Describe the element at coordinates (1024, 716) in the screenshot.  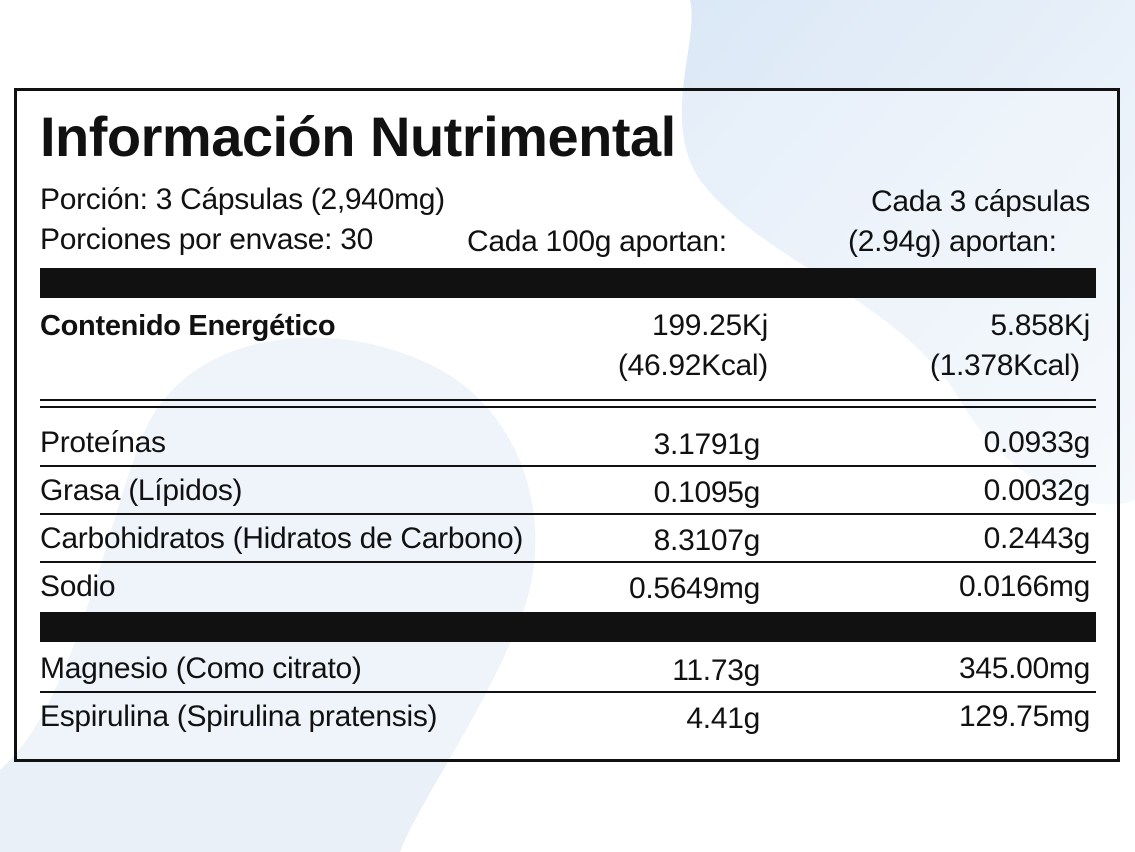
I see `nutrient-value: 129.75mg` at that location.